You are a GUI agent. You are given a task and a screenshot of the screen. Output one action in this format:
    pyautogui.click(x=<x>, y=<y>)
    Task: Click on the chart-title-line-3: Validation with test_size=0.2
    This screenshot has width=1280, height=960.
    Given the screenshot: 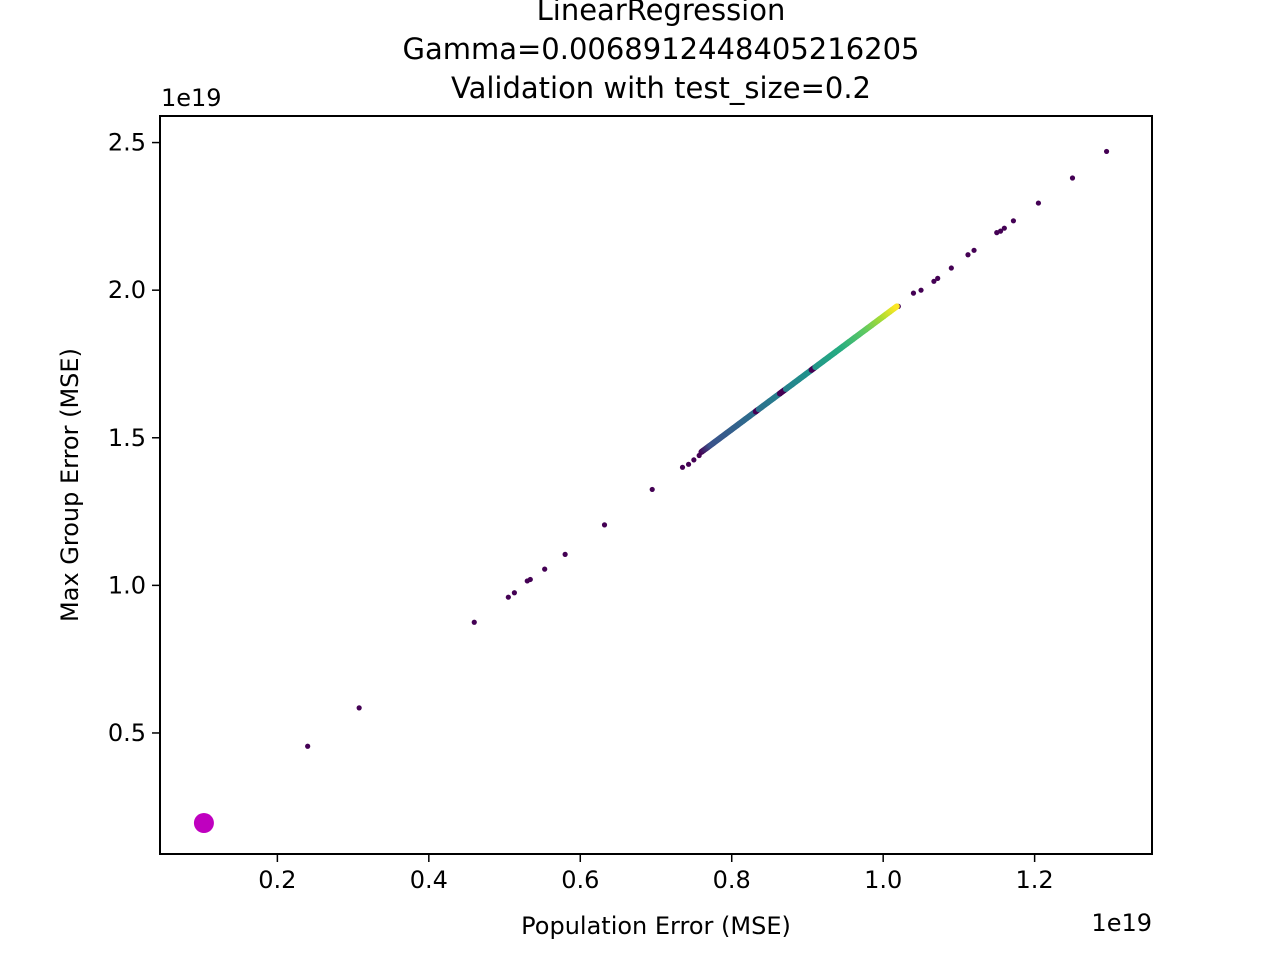 What is the action you would take?
    pyautogui.click(x=661, y=88)
    